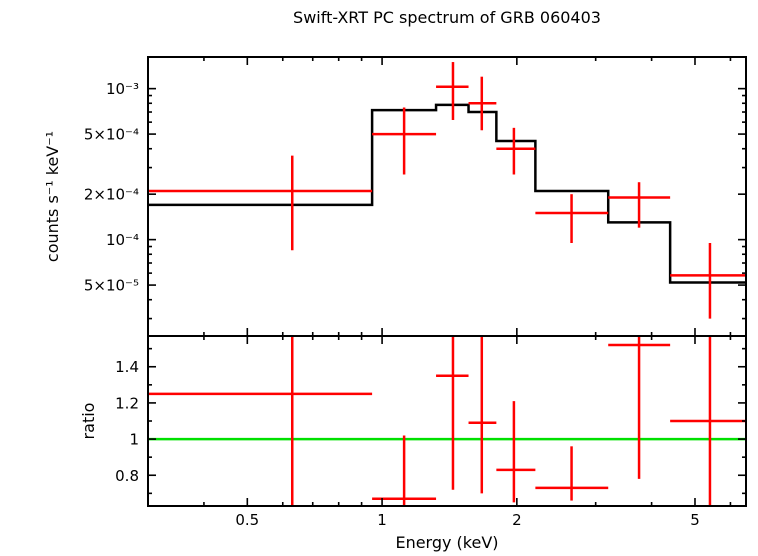 The height and width of the screenshot is (556, 758). Describe the element at coordinates (517, 520) in the screenshot. I see `x-tick-label: 2` at that location.